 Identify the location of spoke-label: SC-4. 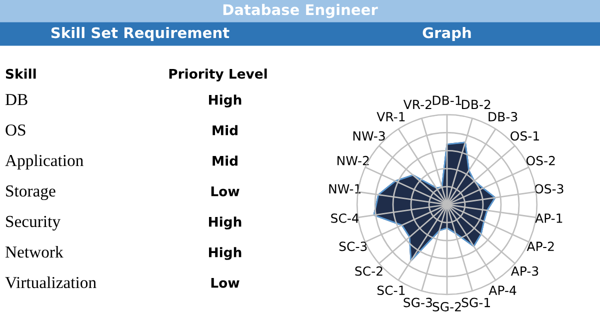
(345, 218).